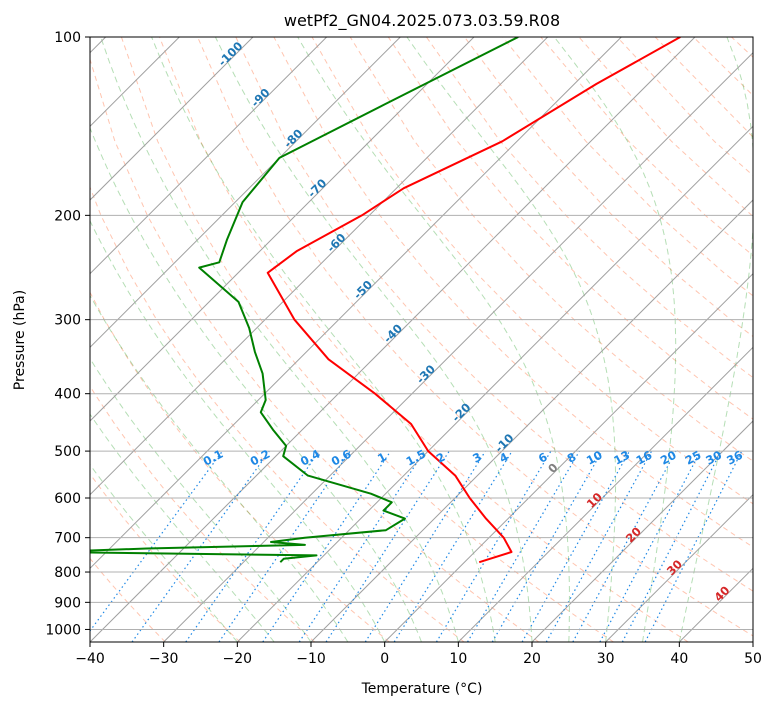 The height and width of the screenshot is (708, 775). What do you see at coordinates (67, 216) in the screenshot?
I see `y-tick-label: 200` at bounding box center [67, 216].